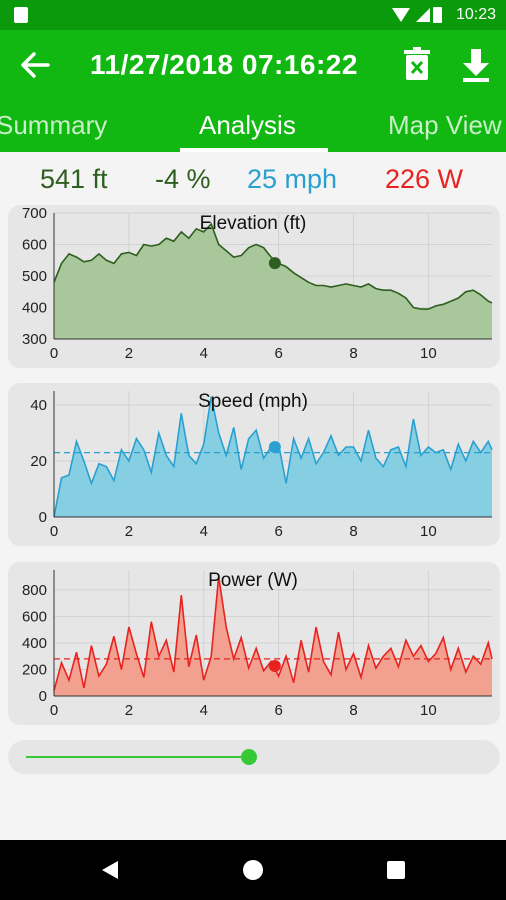 The width and height of the screenshot is (506, 900). I want to click on position-slider, so click(254, 757).